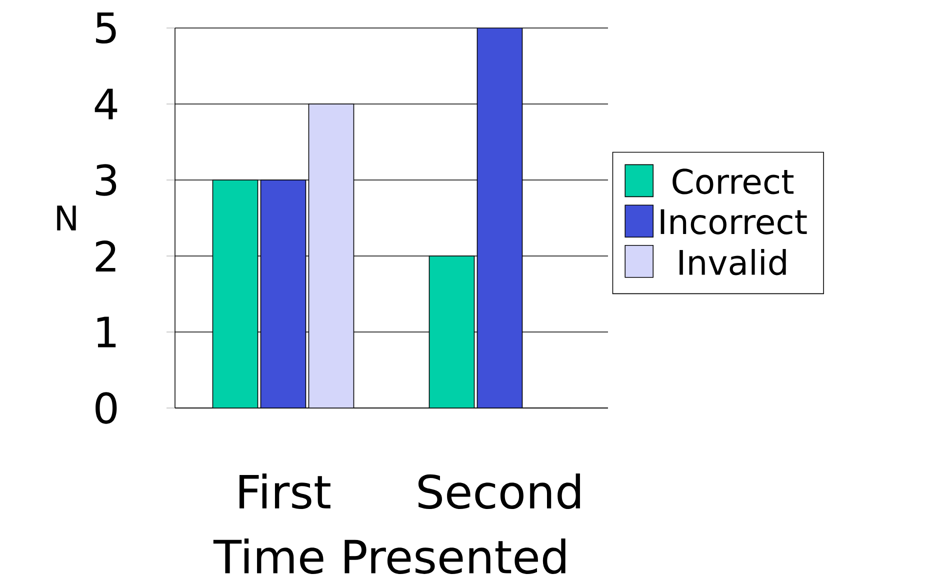 This screenshot has width=945, height=581. I want to click on x-tick-label: First, so click(285, 492).